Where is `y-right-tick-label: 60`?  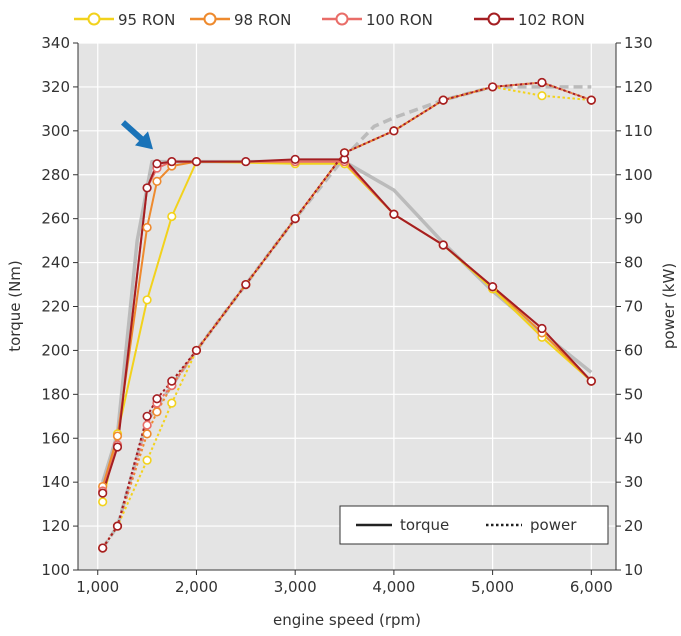 y-right-tick-label: 60 is located at coordinates (633, 350).